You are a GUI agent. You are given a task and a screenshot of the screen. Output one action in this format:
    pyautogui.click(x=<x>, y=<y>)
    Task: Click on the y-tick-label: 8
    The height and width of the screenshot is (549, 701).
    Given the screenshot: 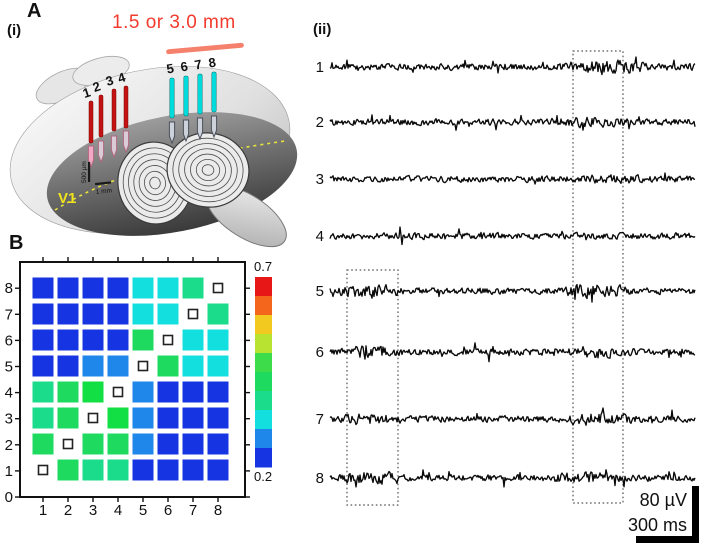 What is the action you would take?
    pyautogui.click(x=9, y=288)
    